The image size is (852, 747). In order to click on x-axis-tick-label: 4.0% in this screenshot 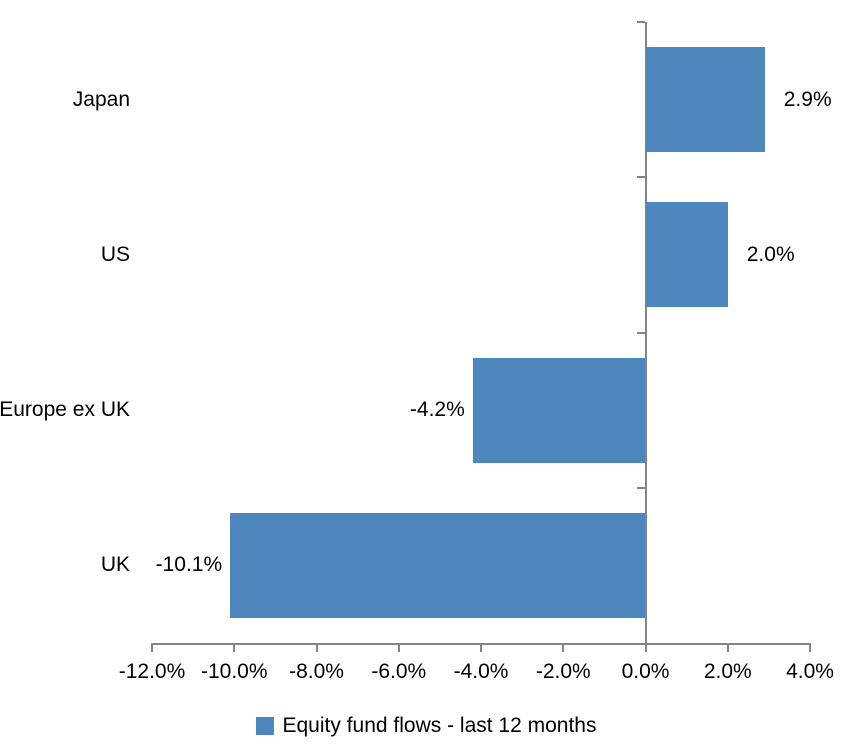, I will do `click(810, 671)`.